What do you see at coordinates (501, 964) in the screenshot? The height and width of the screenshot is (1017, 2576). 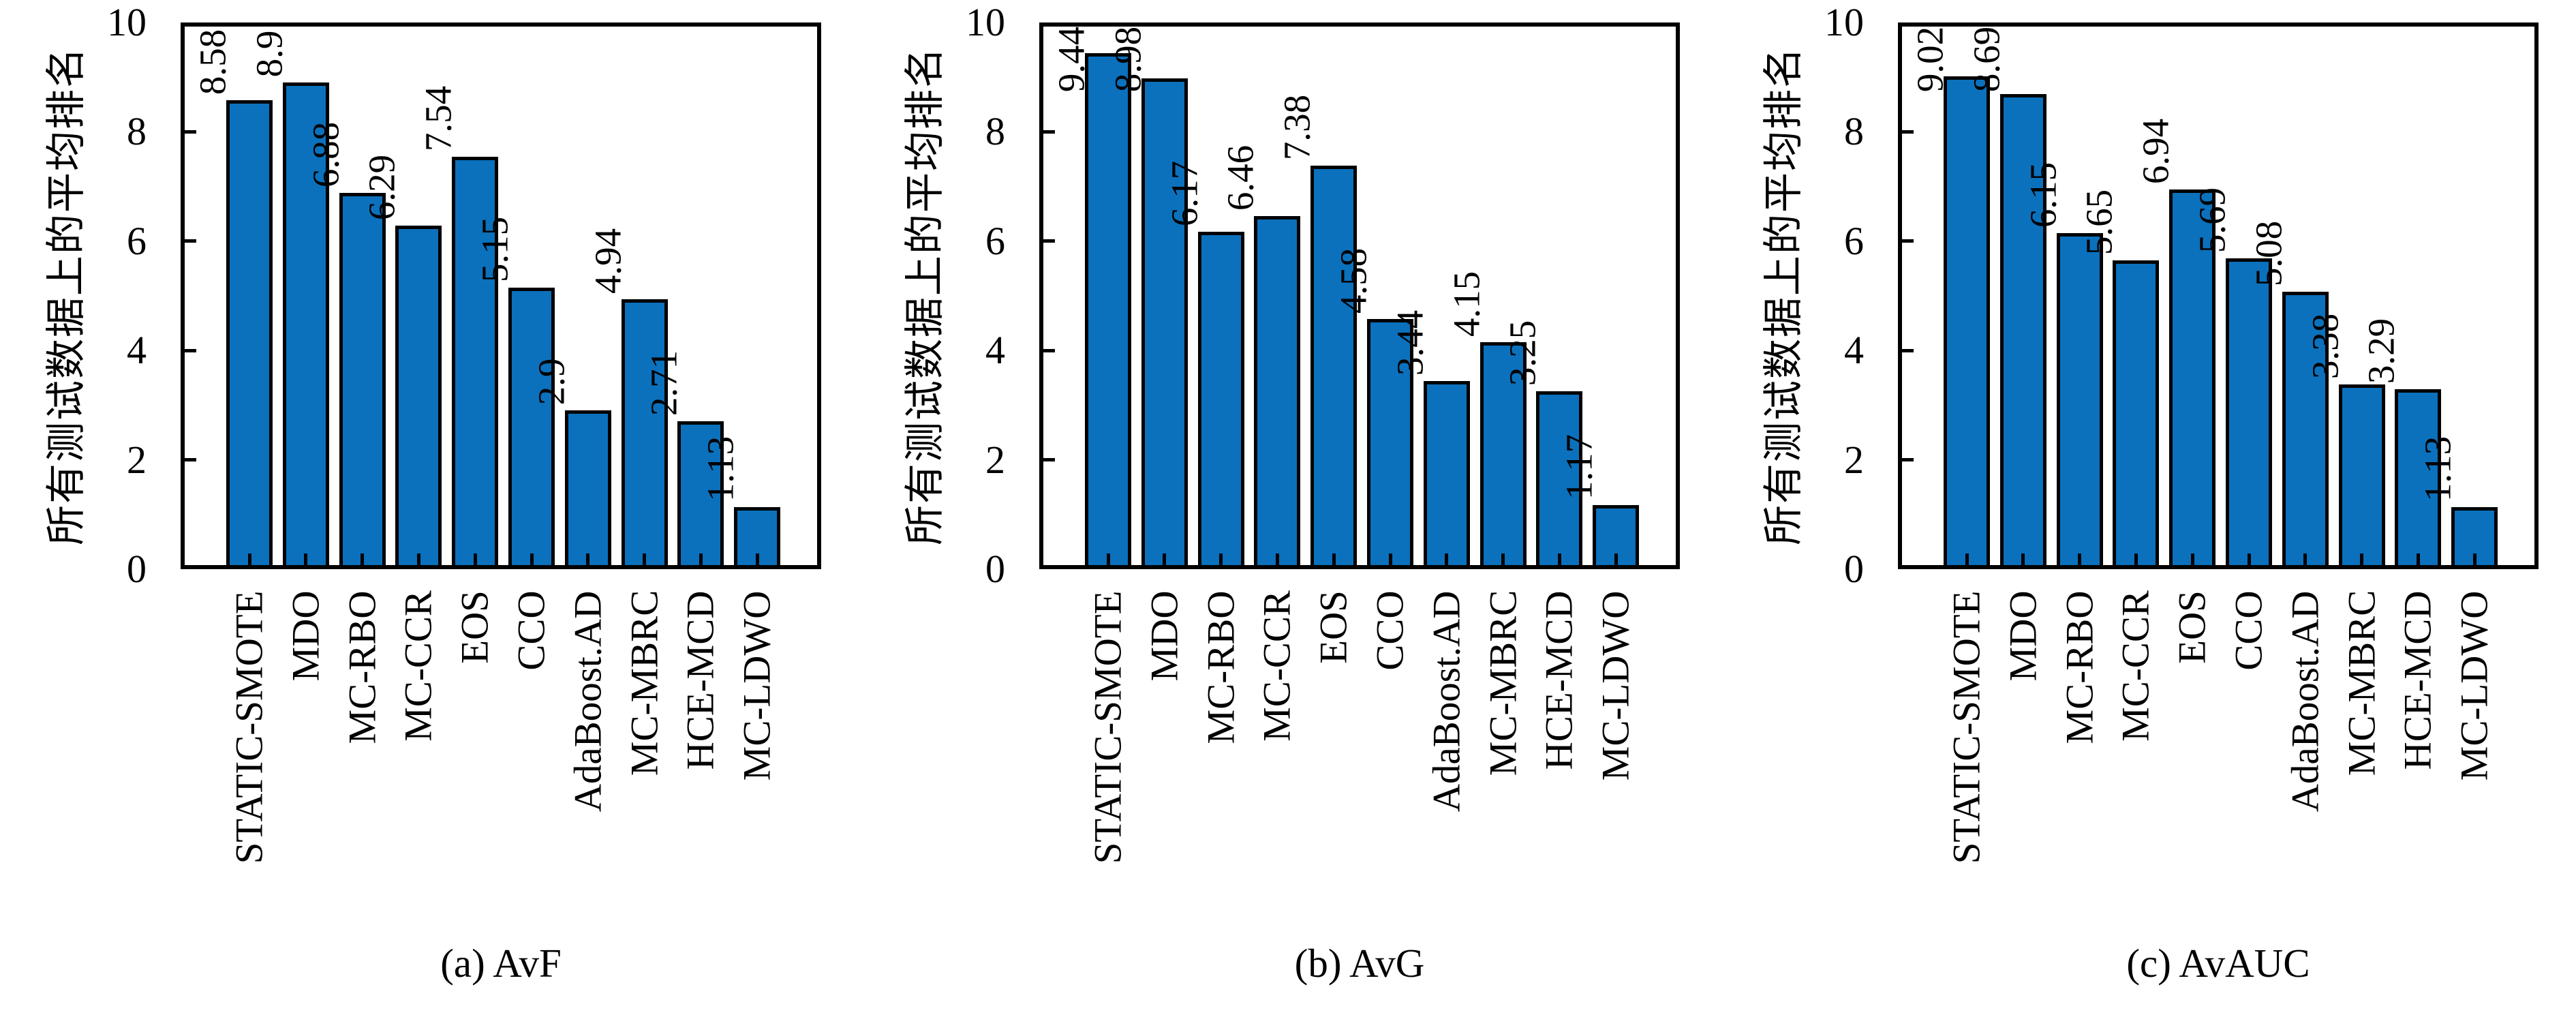 I see `caption: (a) AvF` at bounding box center [501, 964].